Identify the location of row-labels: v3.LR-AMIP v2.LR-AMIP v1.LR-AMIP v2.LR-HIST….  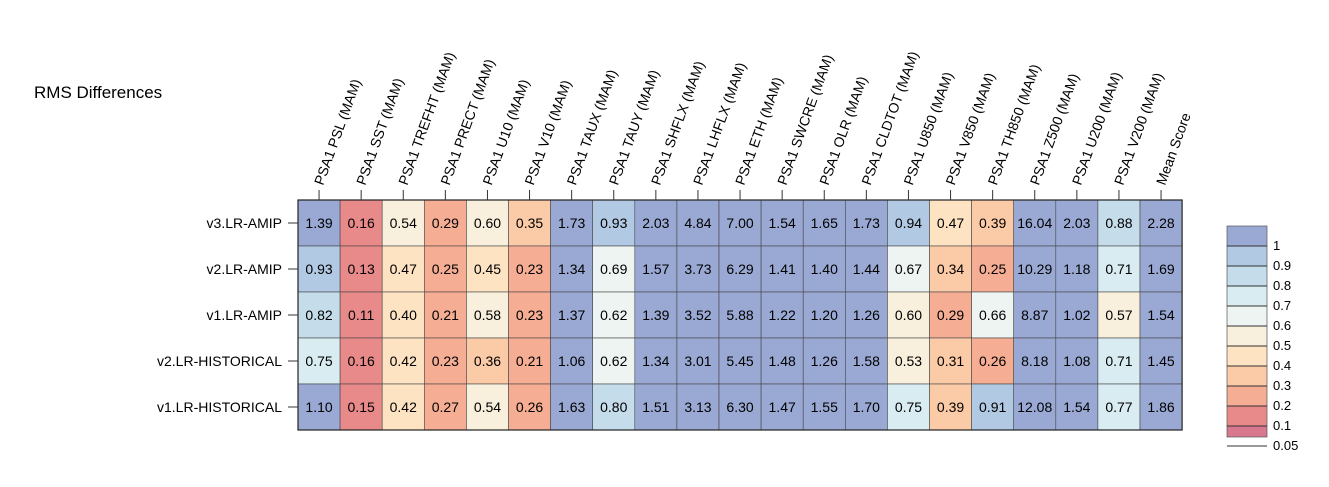
(227, 315).